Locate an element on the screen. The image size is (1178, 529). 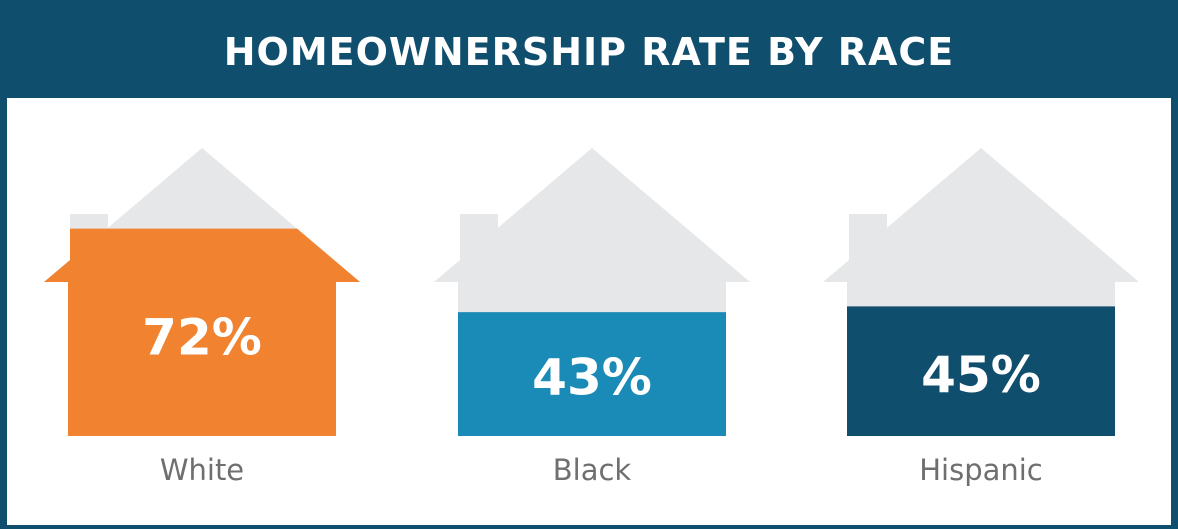
bar-black is located at coordinates (592, 374).